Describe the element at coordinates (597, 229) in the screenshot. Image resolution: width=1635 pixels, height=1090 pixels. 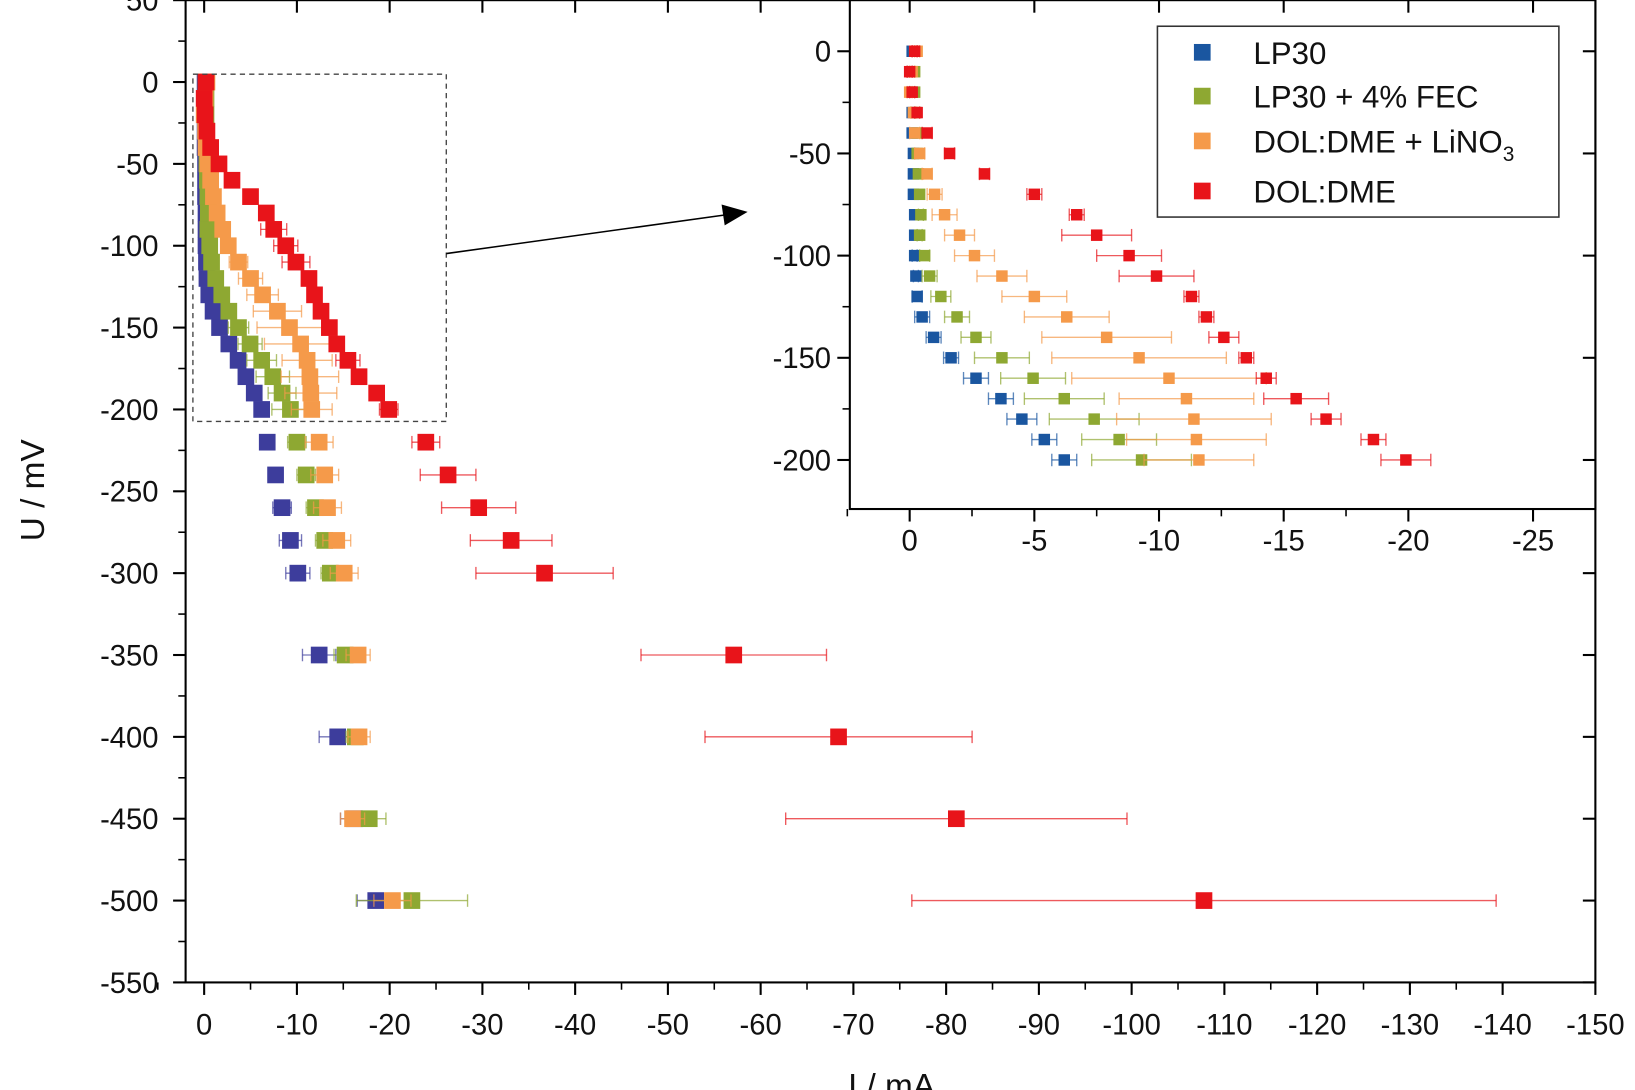
I see `zoom-arrow` at that location.